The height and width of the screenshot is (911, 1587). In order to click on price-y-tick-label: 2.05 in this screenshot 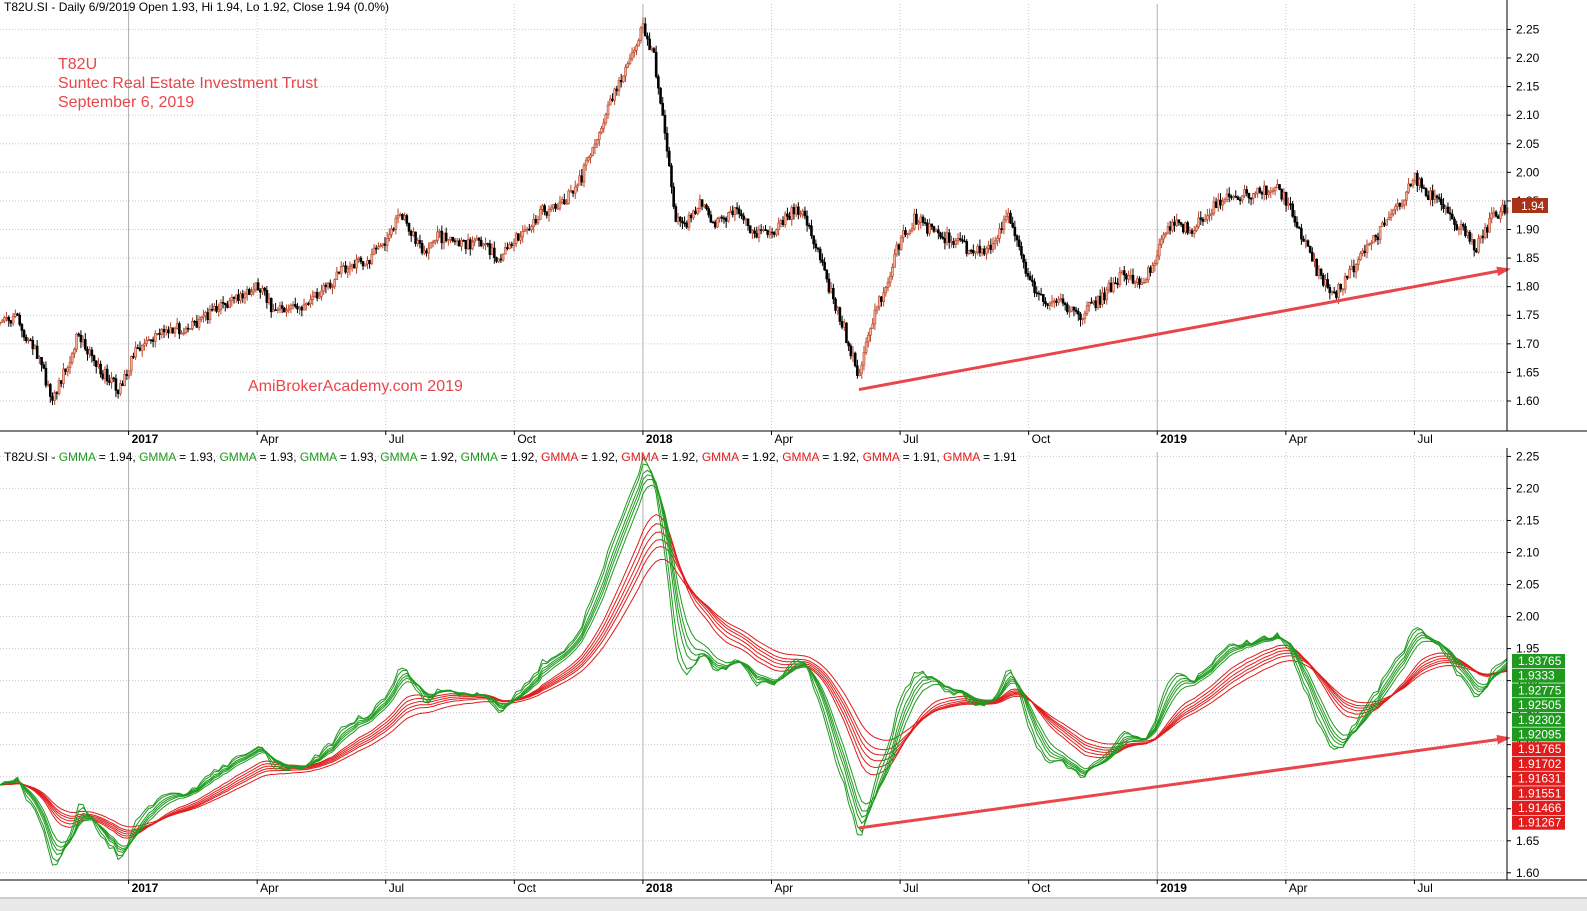, I will do `click(1528, 144)`.